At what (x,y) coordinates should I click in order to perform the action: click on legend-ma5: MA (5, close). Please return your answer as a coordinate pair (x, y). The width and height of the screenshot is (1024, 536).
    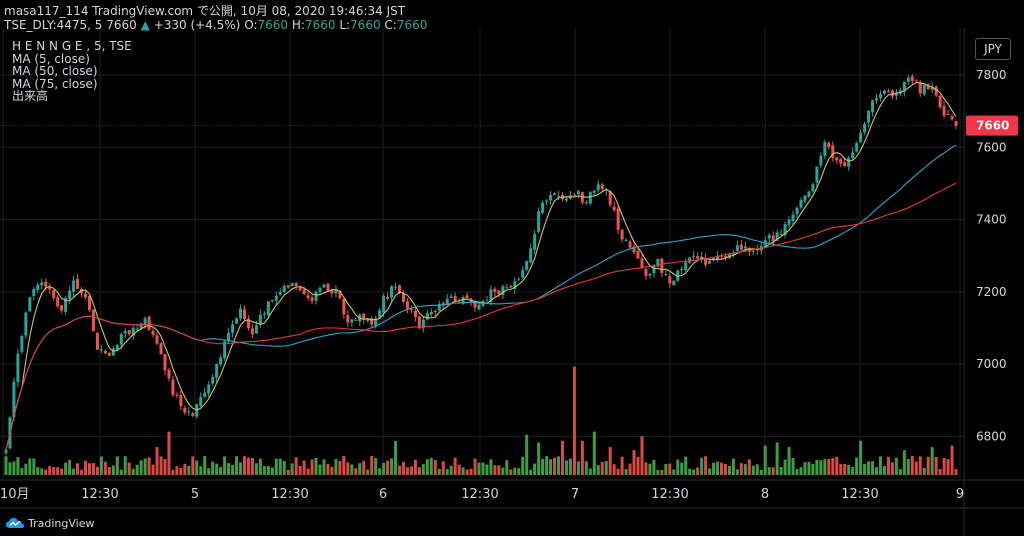
    Looking at the image, I should click on (51, 58).